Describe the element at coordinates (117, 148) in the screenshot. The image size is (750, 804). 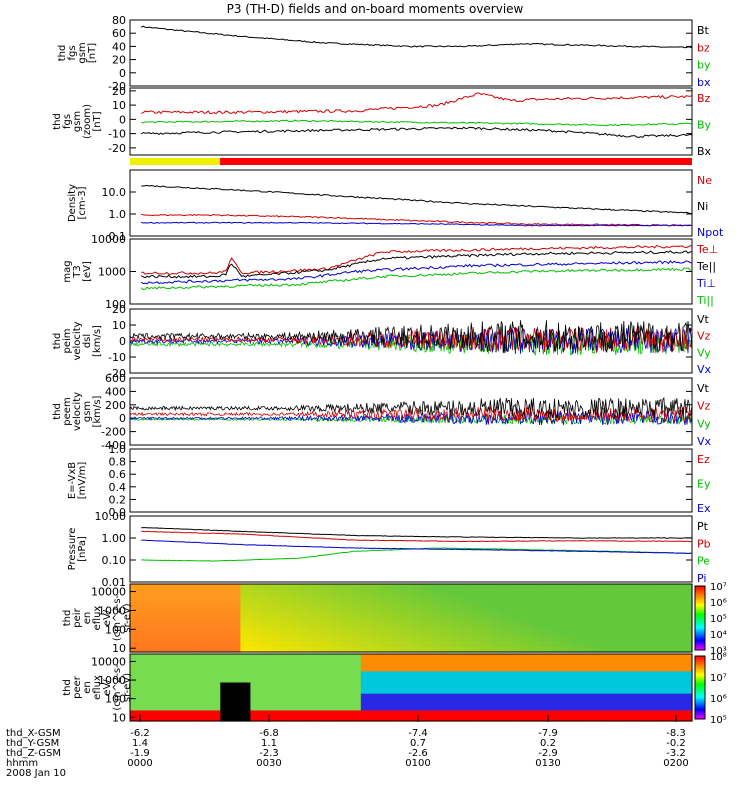
I see `y-tick-label: -20` at that location.